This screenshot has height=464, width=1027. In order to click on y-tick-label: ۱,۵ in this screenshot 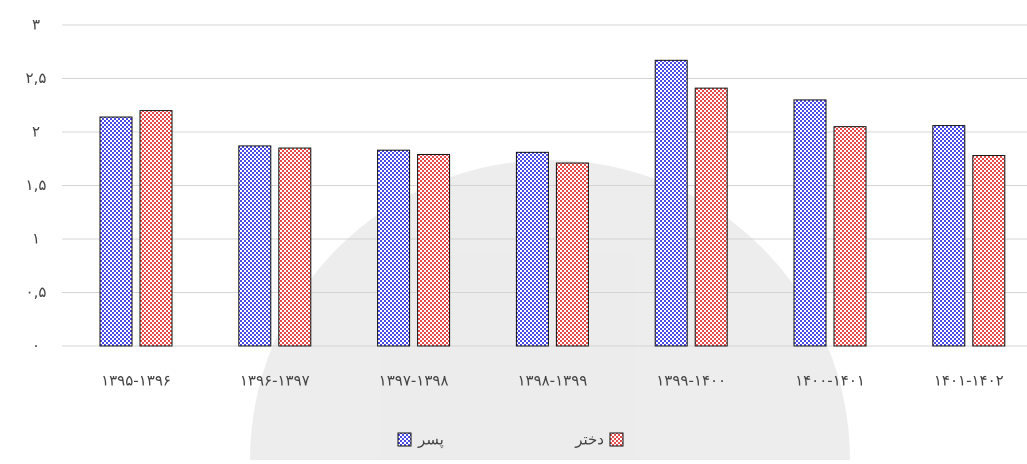, I will do `click(36, 185)`.